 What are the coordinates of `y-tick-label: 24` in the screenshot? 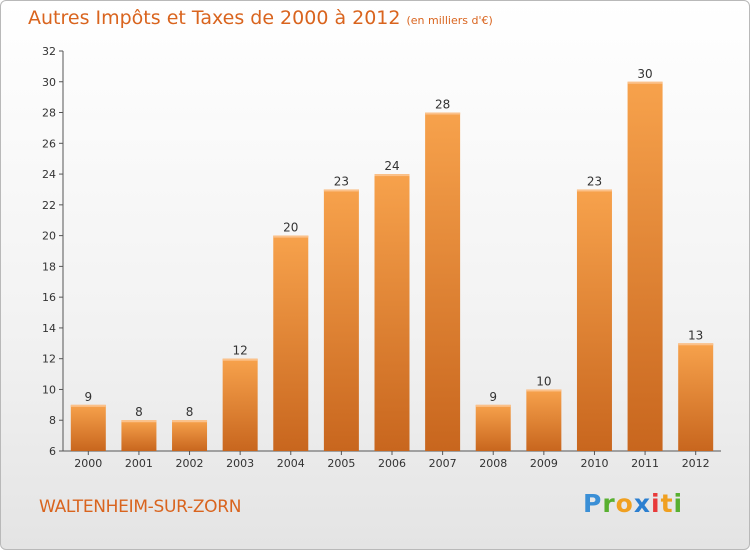 It's located at (49, 174).